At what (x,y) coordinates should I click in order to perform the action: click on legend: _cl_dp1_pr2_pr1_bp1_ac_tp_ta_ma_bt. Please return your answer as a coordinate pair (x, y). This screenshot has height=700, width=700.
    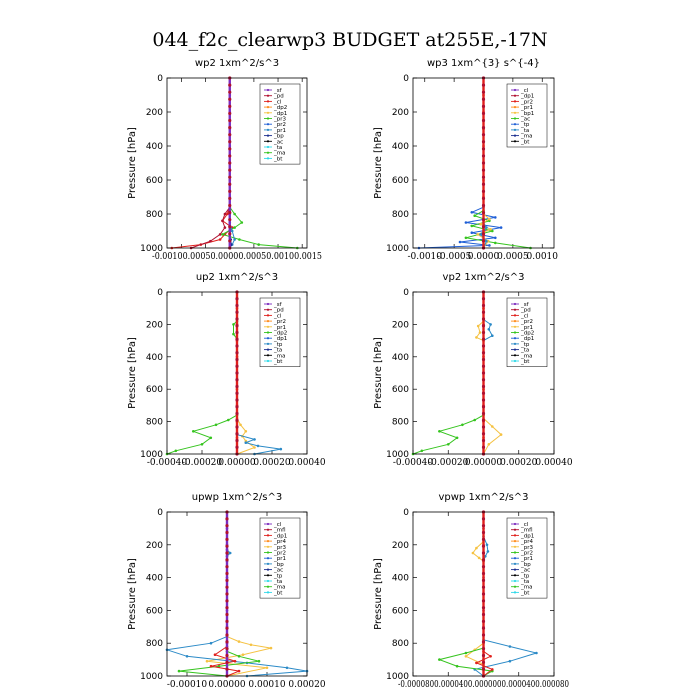
    Looking at the image, I should click on (527, 115).